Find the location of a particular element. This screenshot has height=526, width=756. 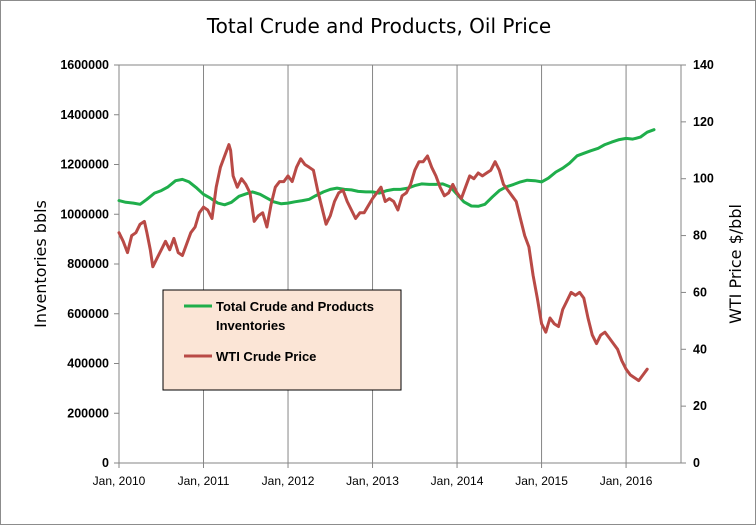

legend-label-inventories: Total Crude and Products Inventories is located at coordinates (295, 316).